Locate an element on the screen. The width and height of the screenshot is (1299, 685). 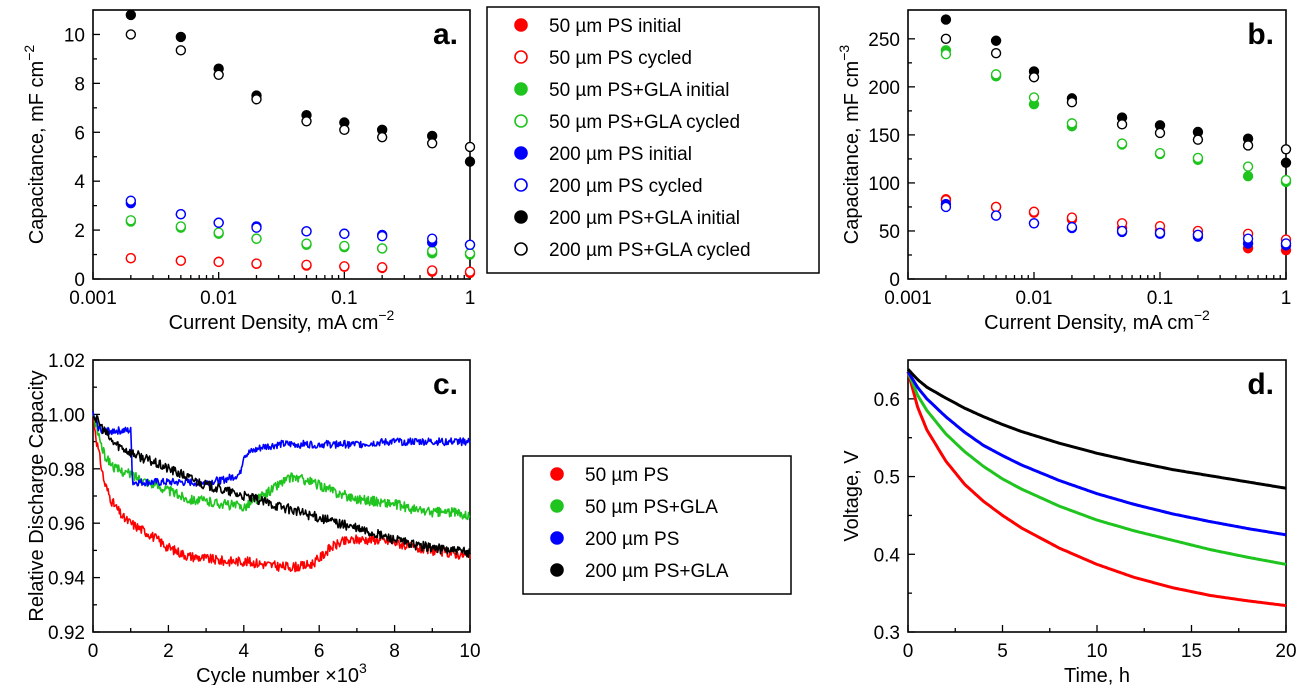
panel-label: a. is located at coordinates (445, 34).